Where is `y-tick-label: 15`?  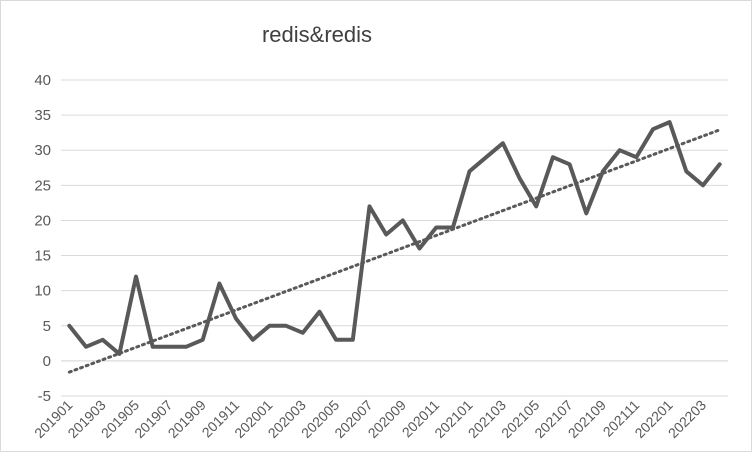 y-tick-label: 15 is located at coordinates (42, 256).